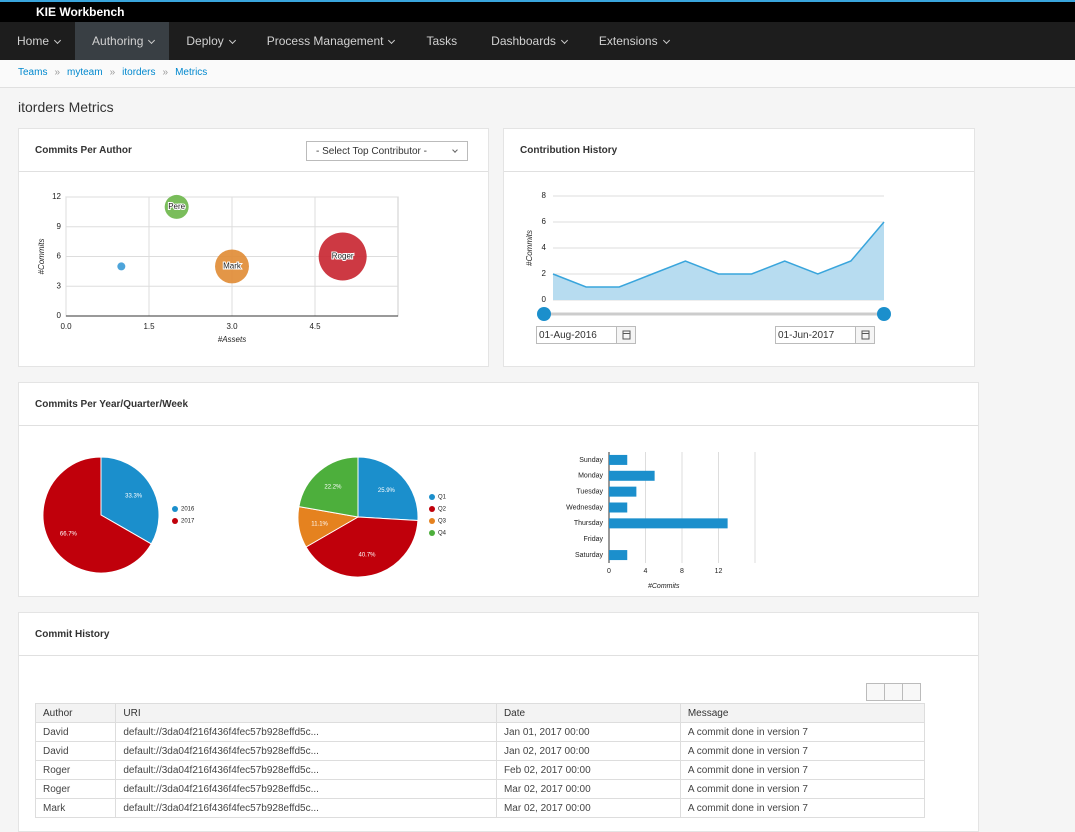  What do you see at coordinates (66, 107) in the screenshot?
I see `page-title: itorders Metrics` at bounding box center [66, 107].